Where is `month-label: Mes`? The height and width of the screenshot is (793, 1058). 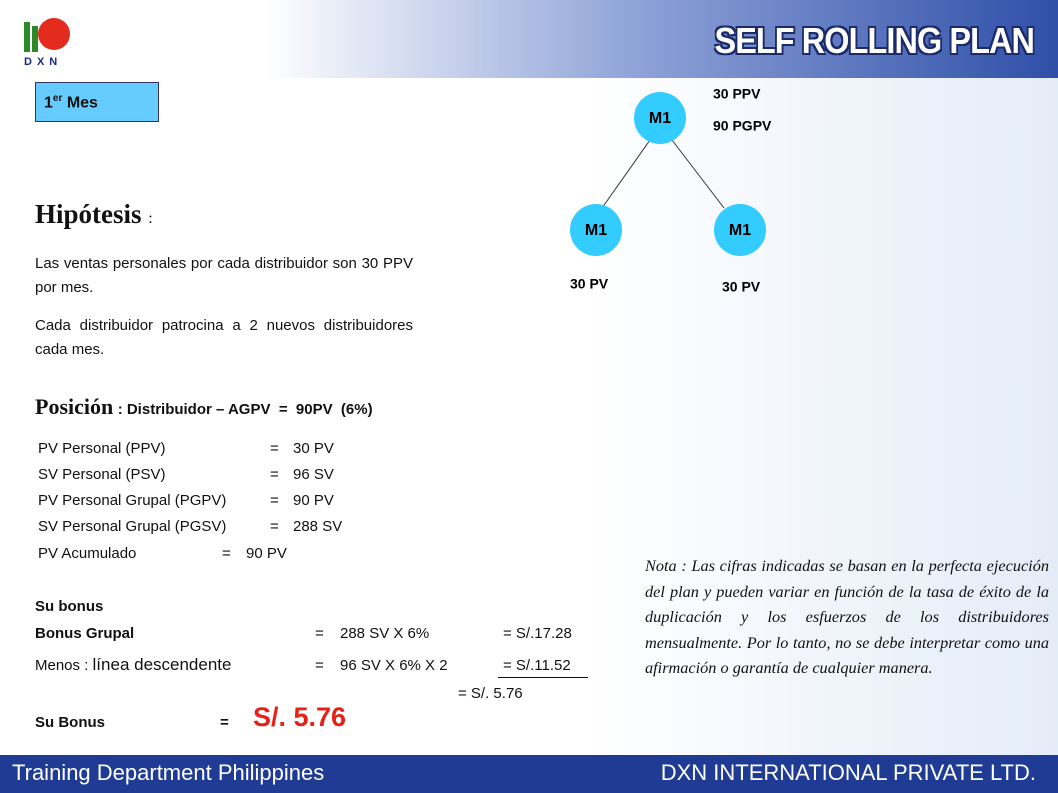 month-label: Mes is located at coordinates (82, 103).